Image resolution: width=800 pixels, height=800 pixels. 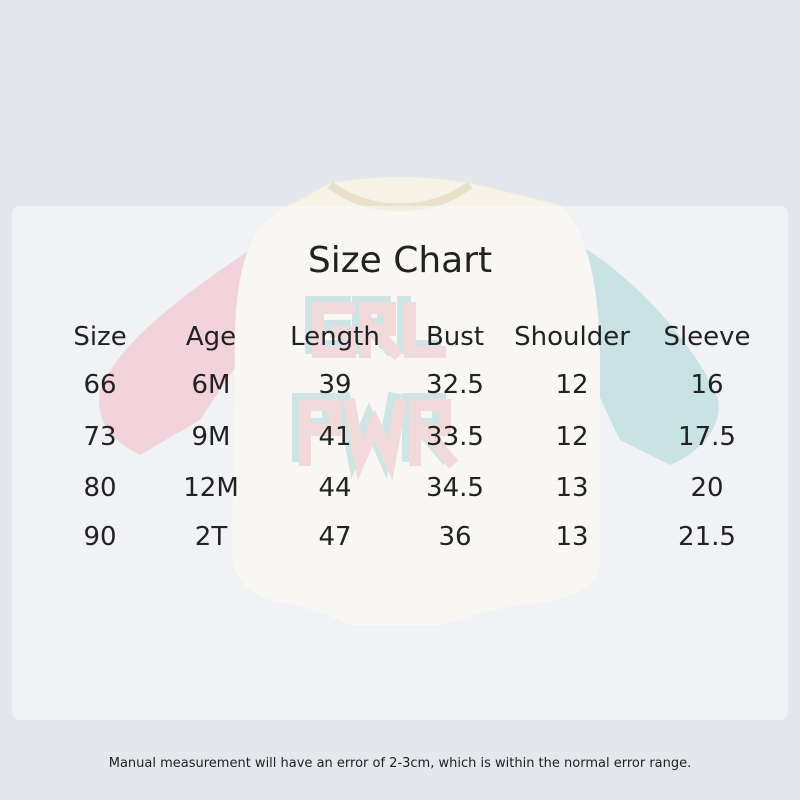 What do you see at coordinates (707, 488) in the screenshot?
I see `table-cell: 20` at bounding box center [707, 488].